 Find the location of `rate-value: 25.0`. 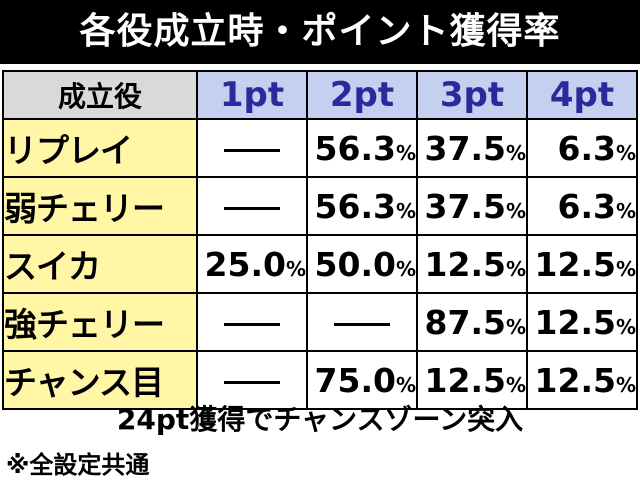

rate-value: 25.0 is located at coordinates (245, 264).